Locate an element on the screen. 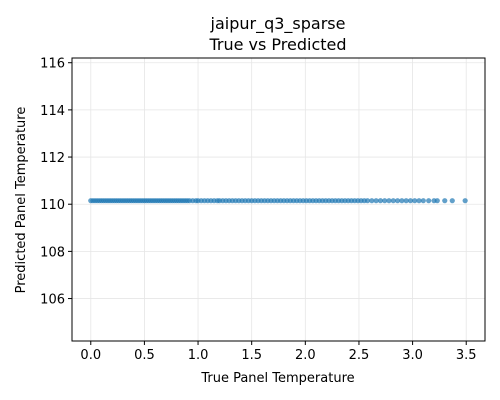 The width and height of the screenshot is (500, 400). x-axis-label: True Panel Temperature is located at coordinates (277, 378).